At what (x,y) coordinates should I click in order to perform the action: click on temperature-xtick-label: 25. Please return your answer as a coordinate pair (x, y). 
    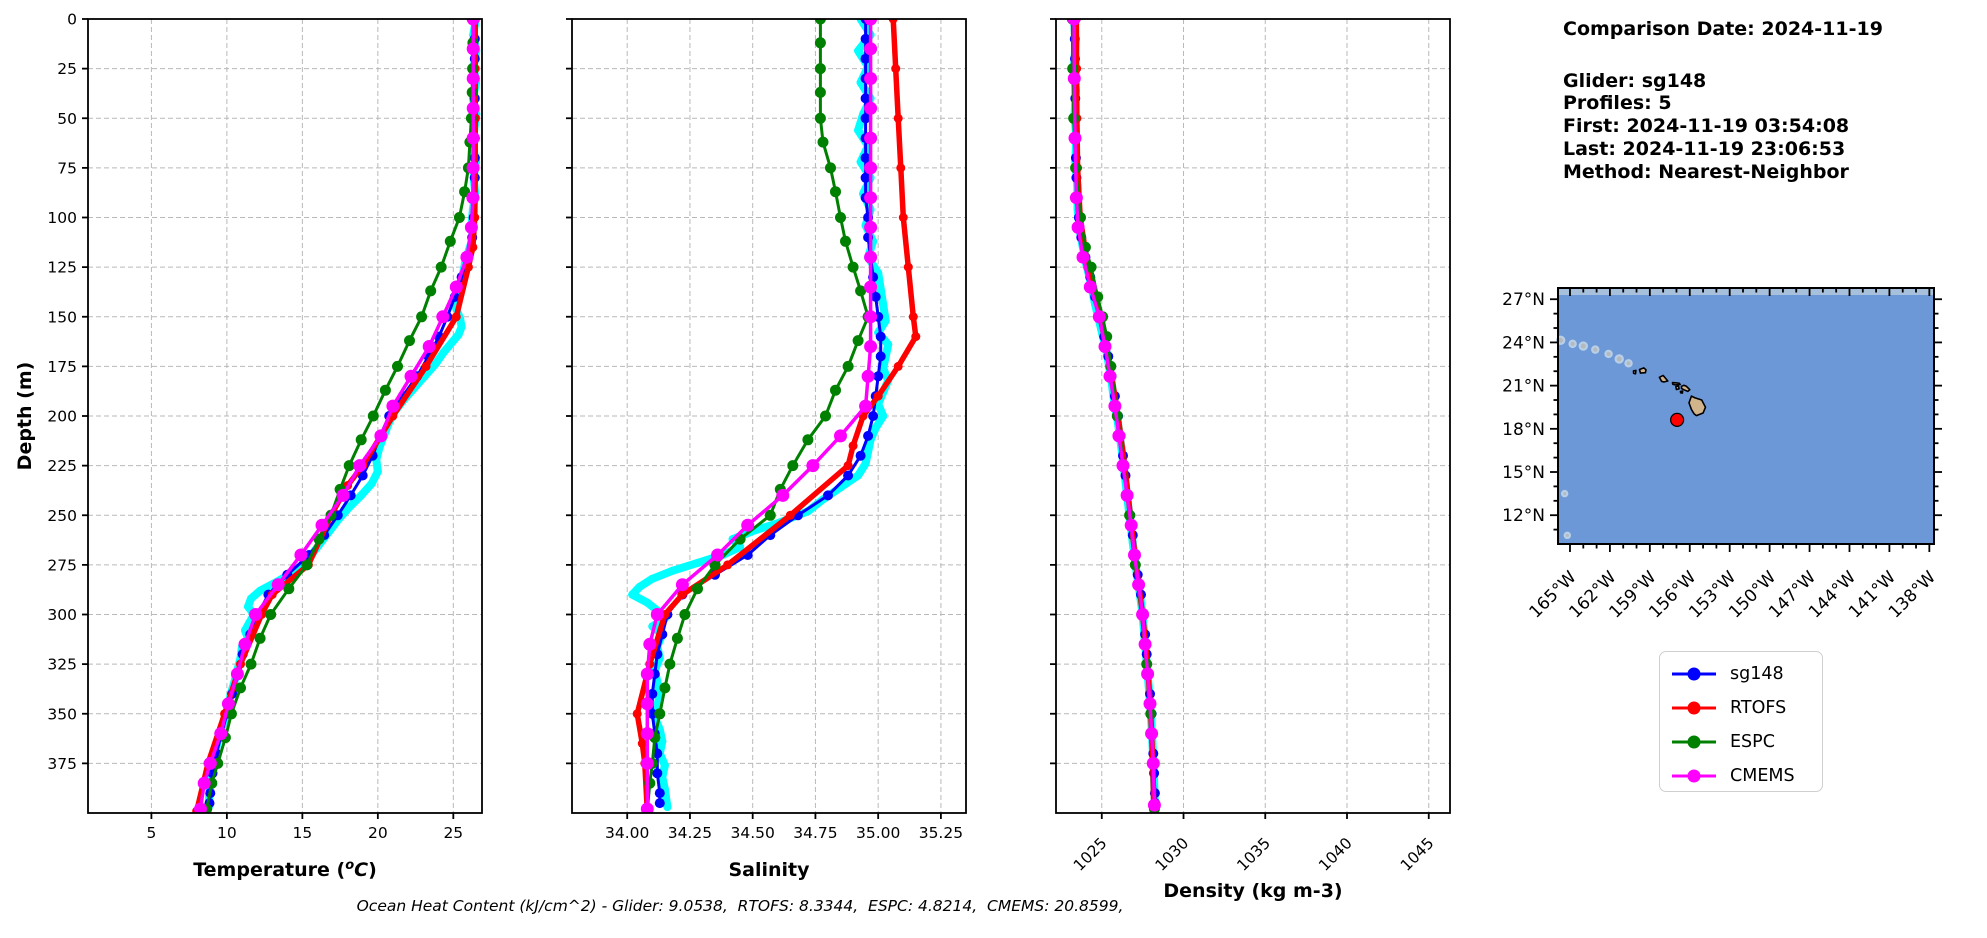
    Looking at the image, I should click on (453, 833).